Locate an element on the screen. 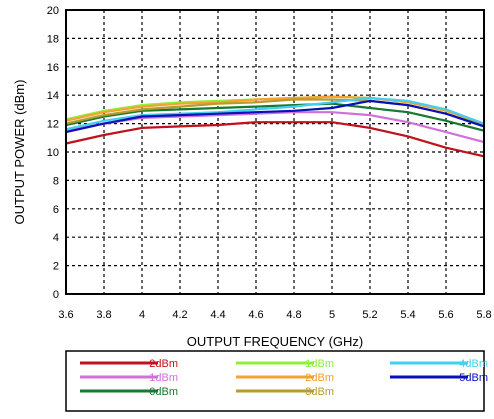 The width and height of the screenshot is (494, 419). x-tick-label: 3.8 is located at coordinates (103, 315).